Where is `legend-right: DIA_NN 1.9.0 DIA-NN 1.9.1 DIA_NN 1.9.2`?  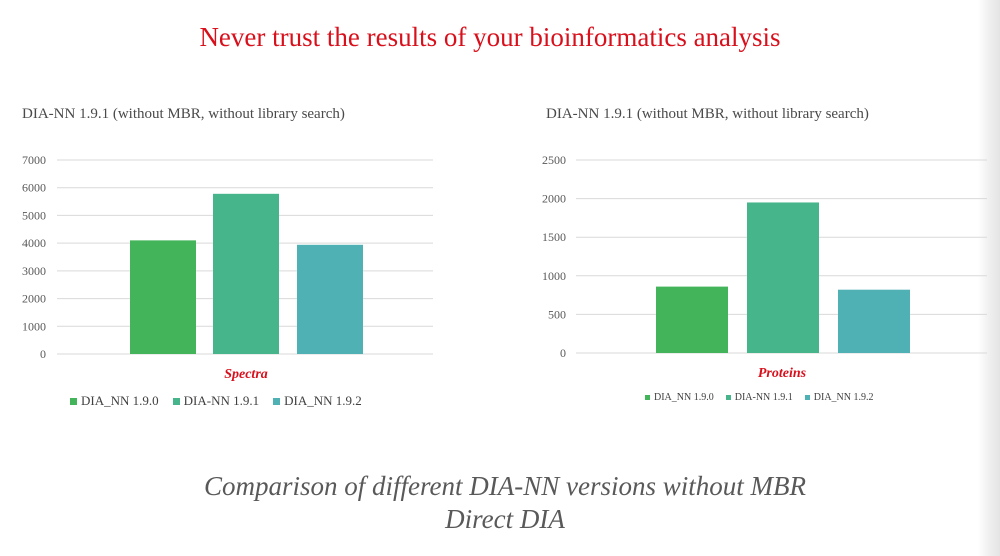
legend-right: DIA_NN 1.9.0 DIA-NN 1.9.1 DIA_NN 1.9.2 is located at coordinates (759, 397).